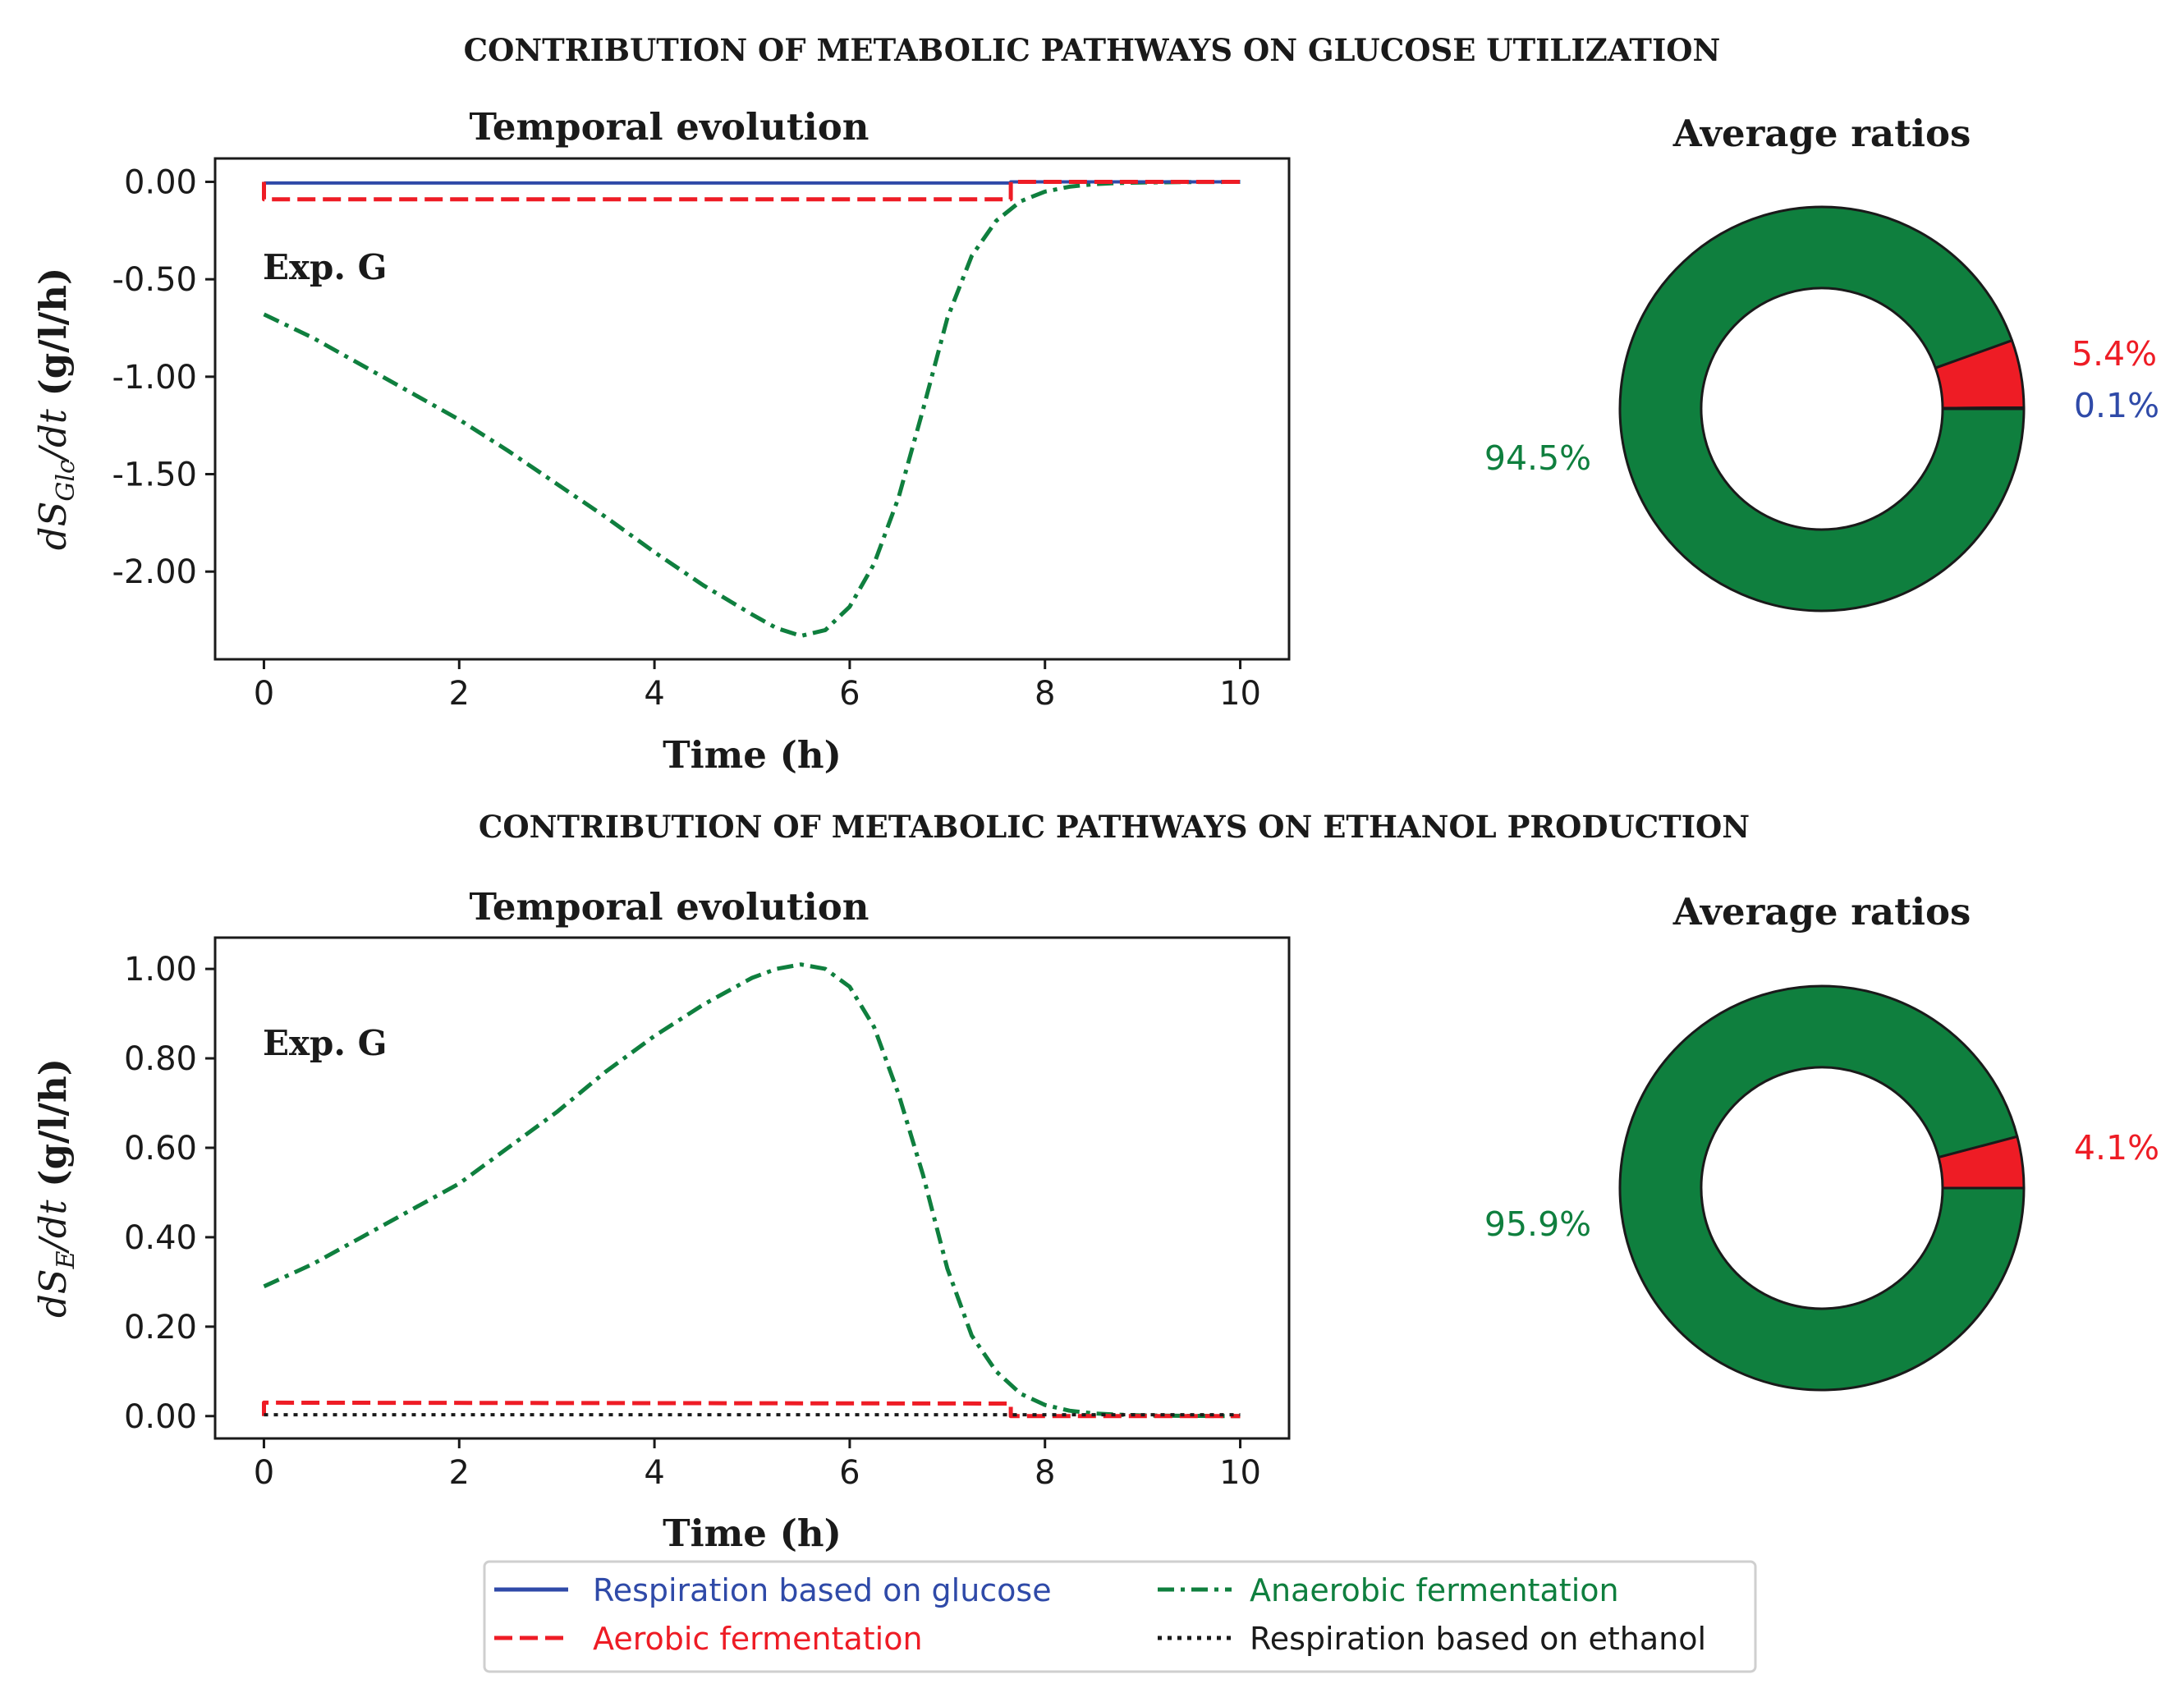 Image resolution: width=2184 pixels, height=1702 pixels. What do you see at coordinates (751, 183) in the screenshot?
I see `series-line-respiration-based-on-glucose` at bounding box center [751, 183].